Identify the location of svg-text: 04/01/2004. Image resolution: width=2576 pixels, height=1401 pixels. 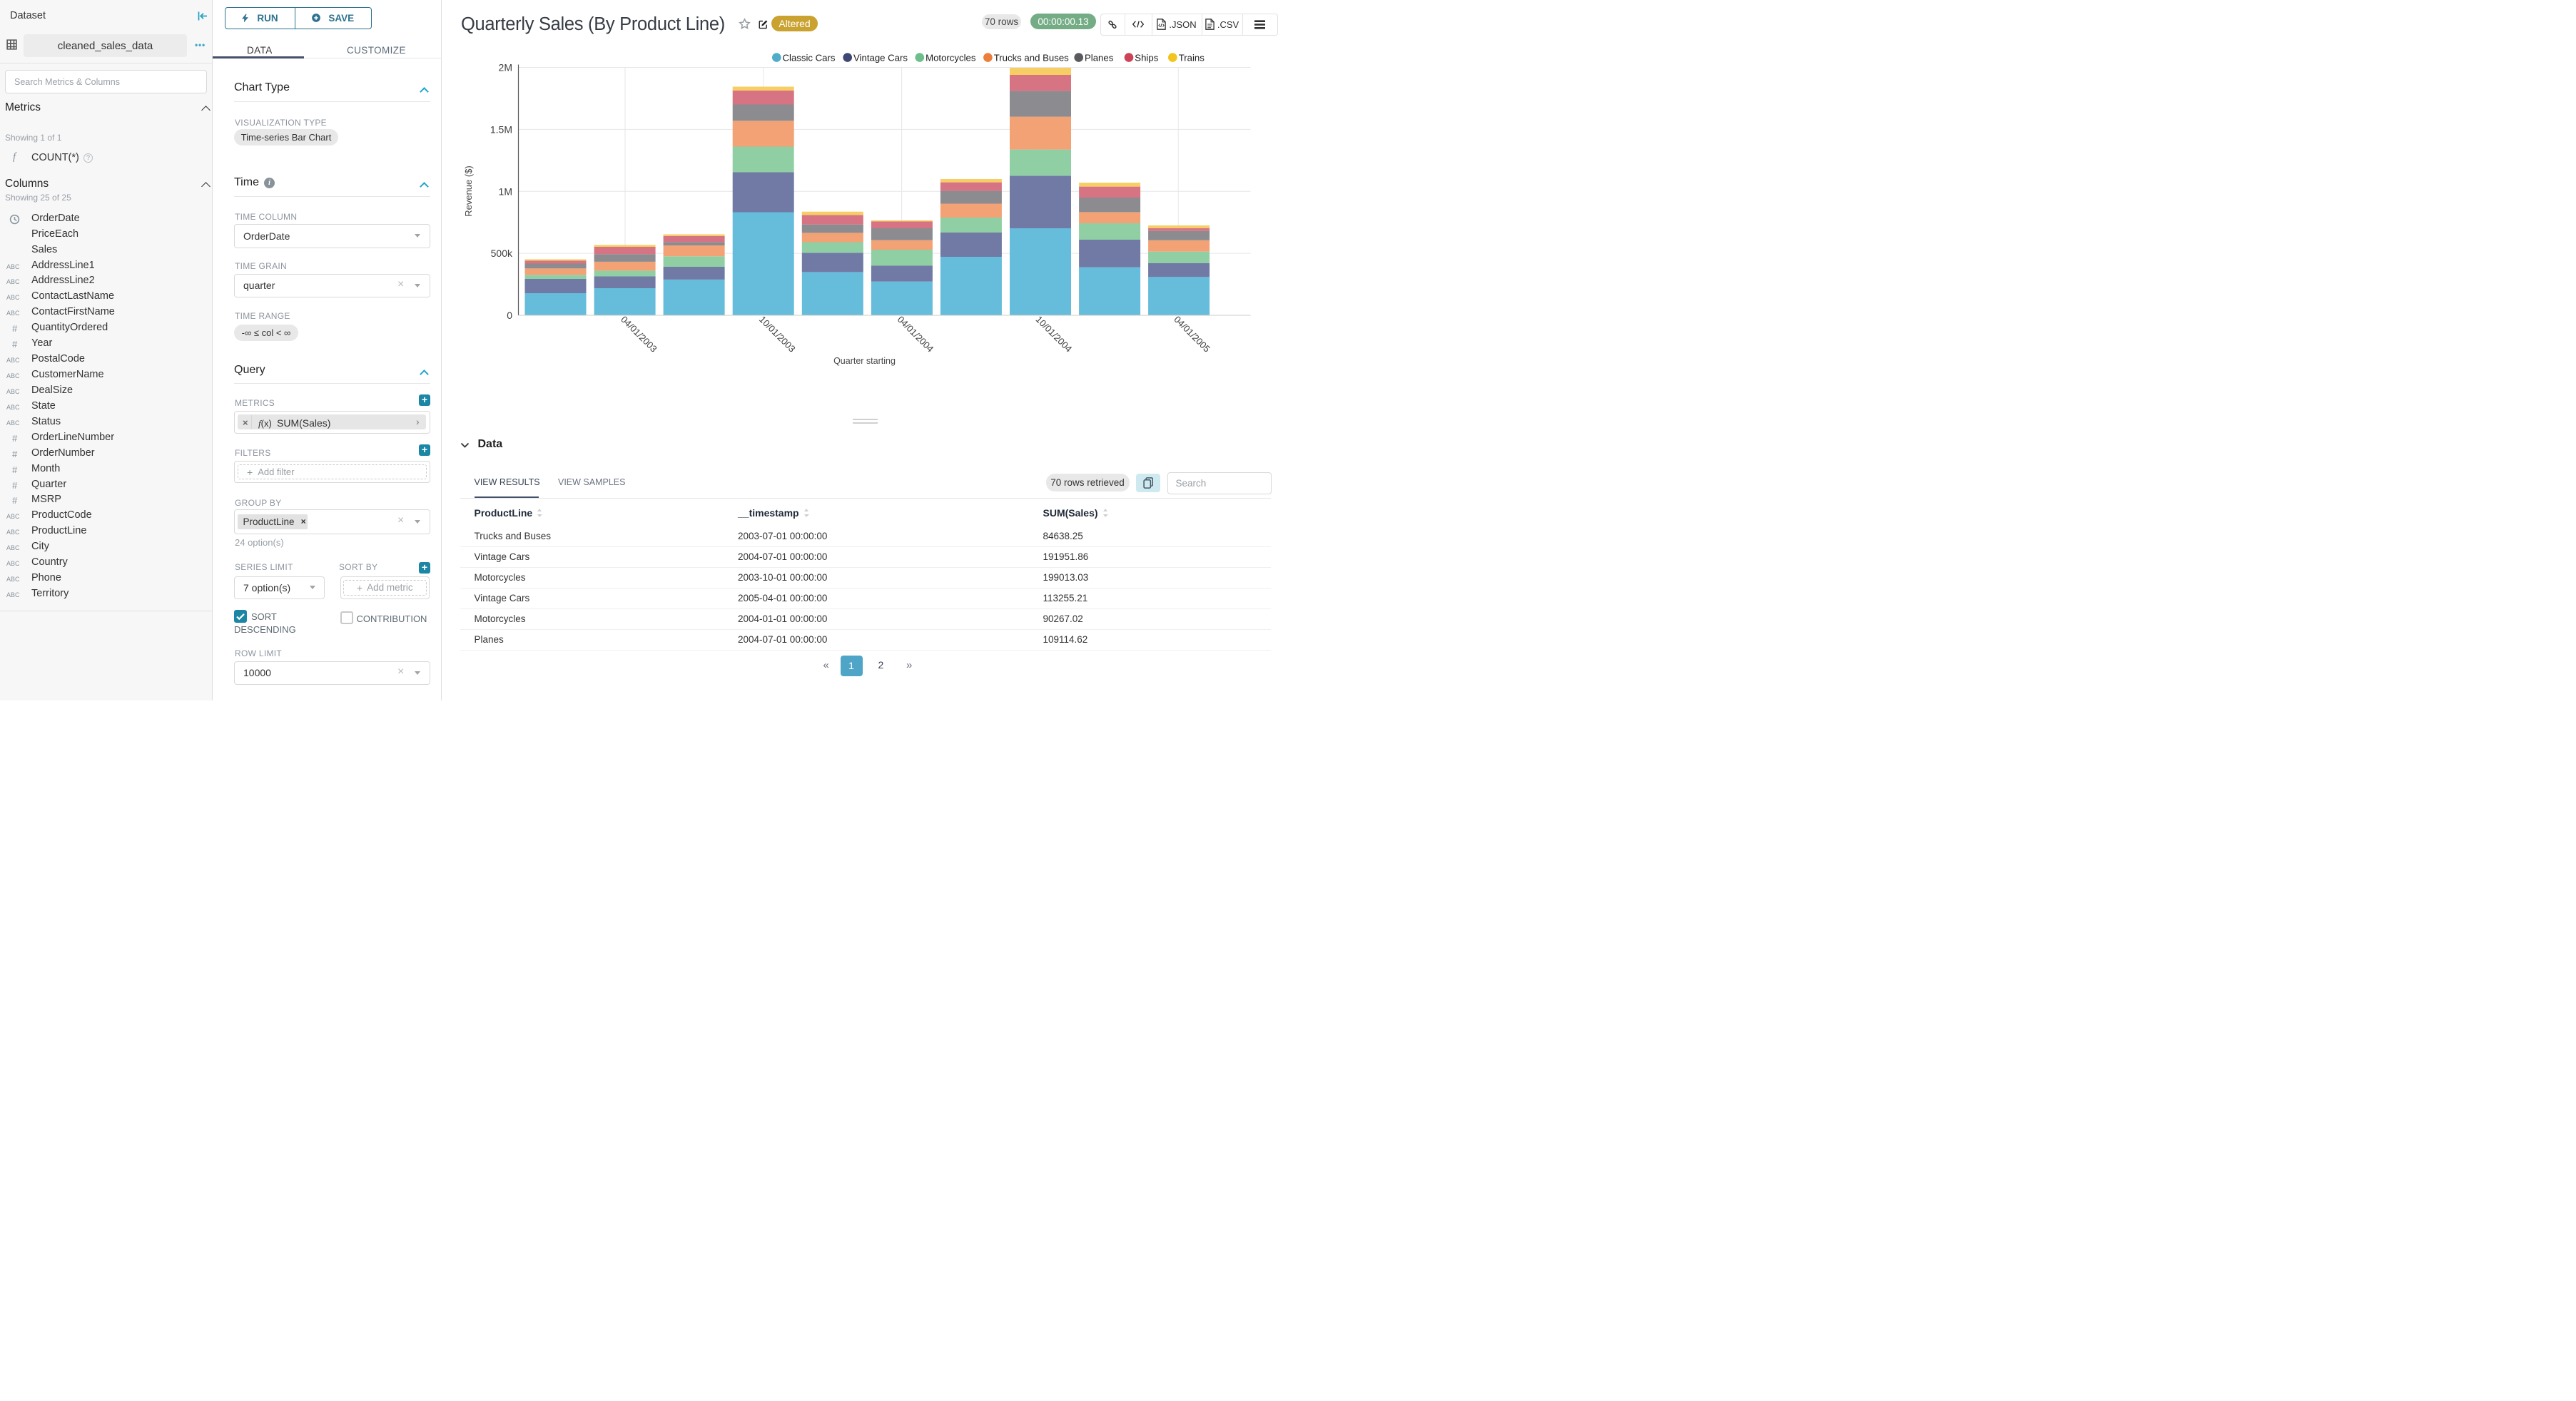
(915, 334).